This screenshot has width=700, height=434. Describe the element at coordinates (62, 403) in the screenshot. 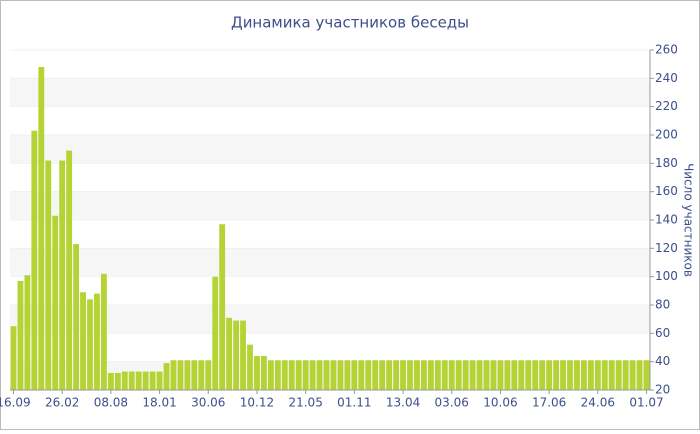

I see `x-tick-label: 26.02` at that location.